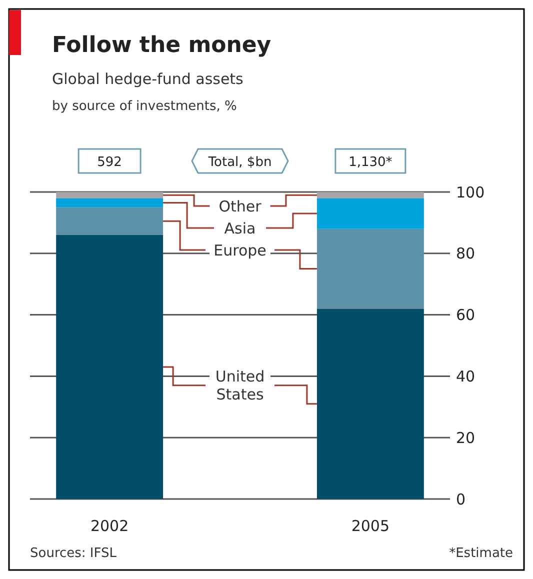 The height and width of the screenshot is (579, 533). Describe the element at coordinates (239, 162) in the screenshot. I see `text: Total, $bn` at that location.